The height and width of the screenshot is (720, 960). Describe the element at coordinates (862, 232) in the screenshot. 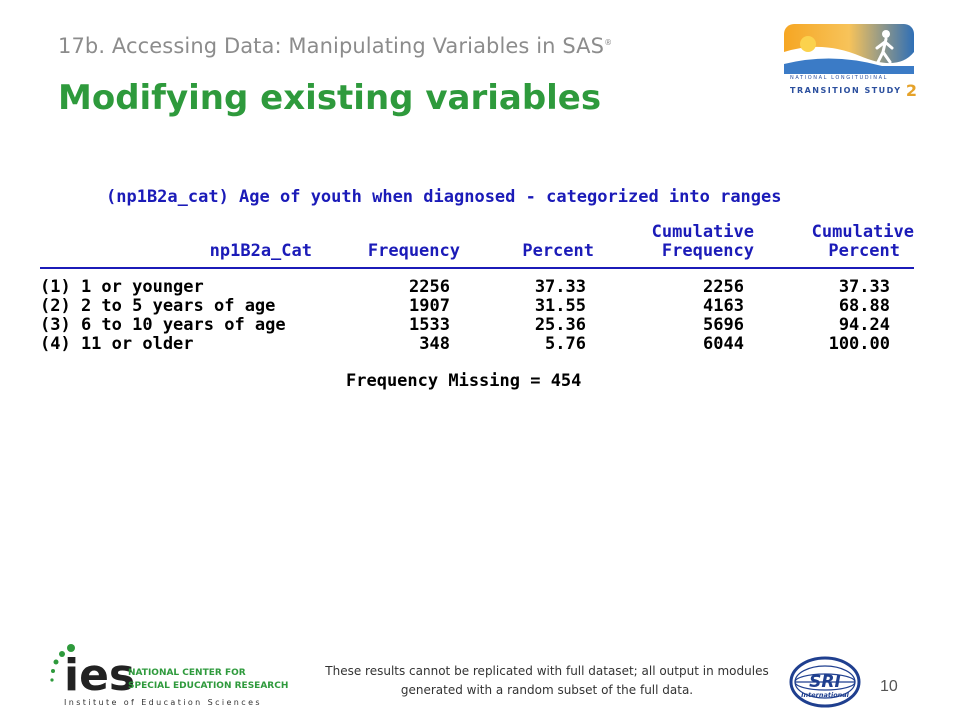

I see `header-cumulative-2: Cumulative` at that location.